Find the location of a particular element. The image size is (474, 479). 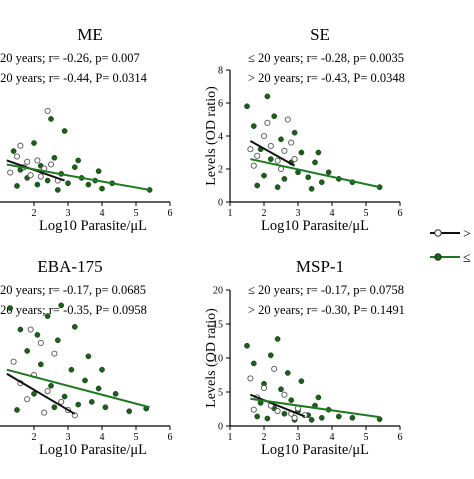

legend-marker-old is located at coordinates (438, 257).